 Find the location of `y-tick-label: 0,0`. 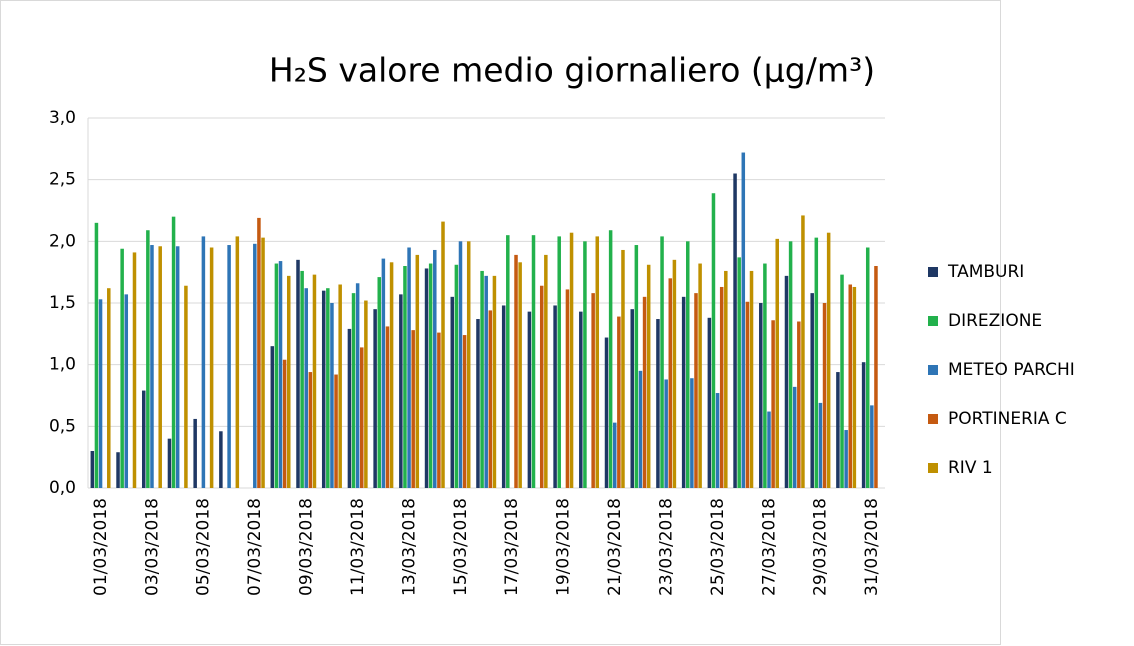

y-tick-label: 0,0 is located at coordinates (62, 488).